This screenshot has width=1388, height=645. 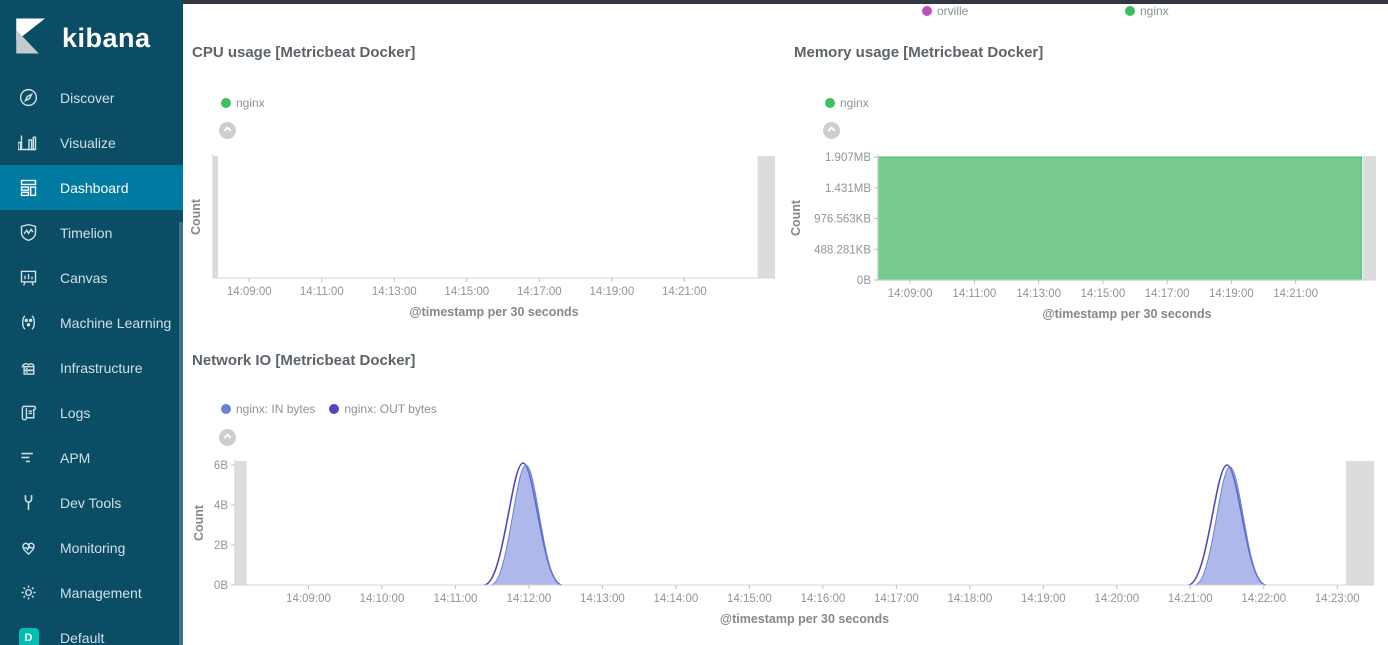 I want to click on sidebar-scrollbar, so click(x=181, y=433).